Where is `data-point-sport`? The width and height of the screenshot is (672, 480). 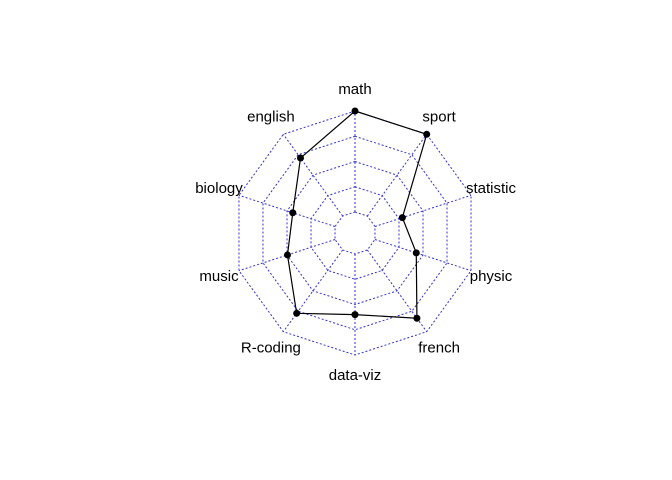
data-point-sport is located at coordinates (427, 134).